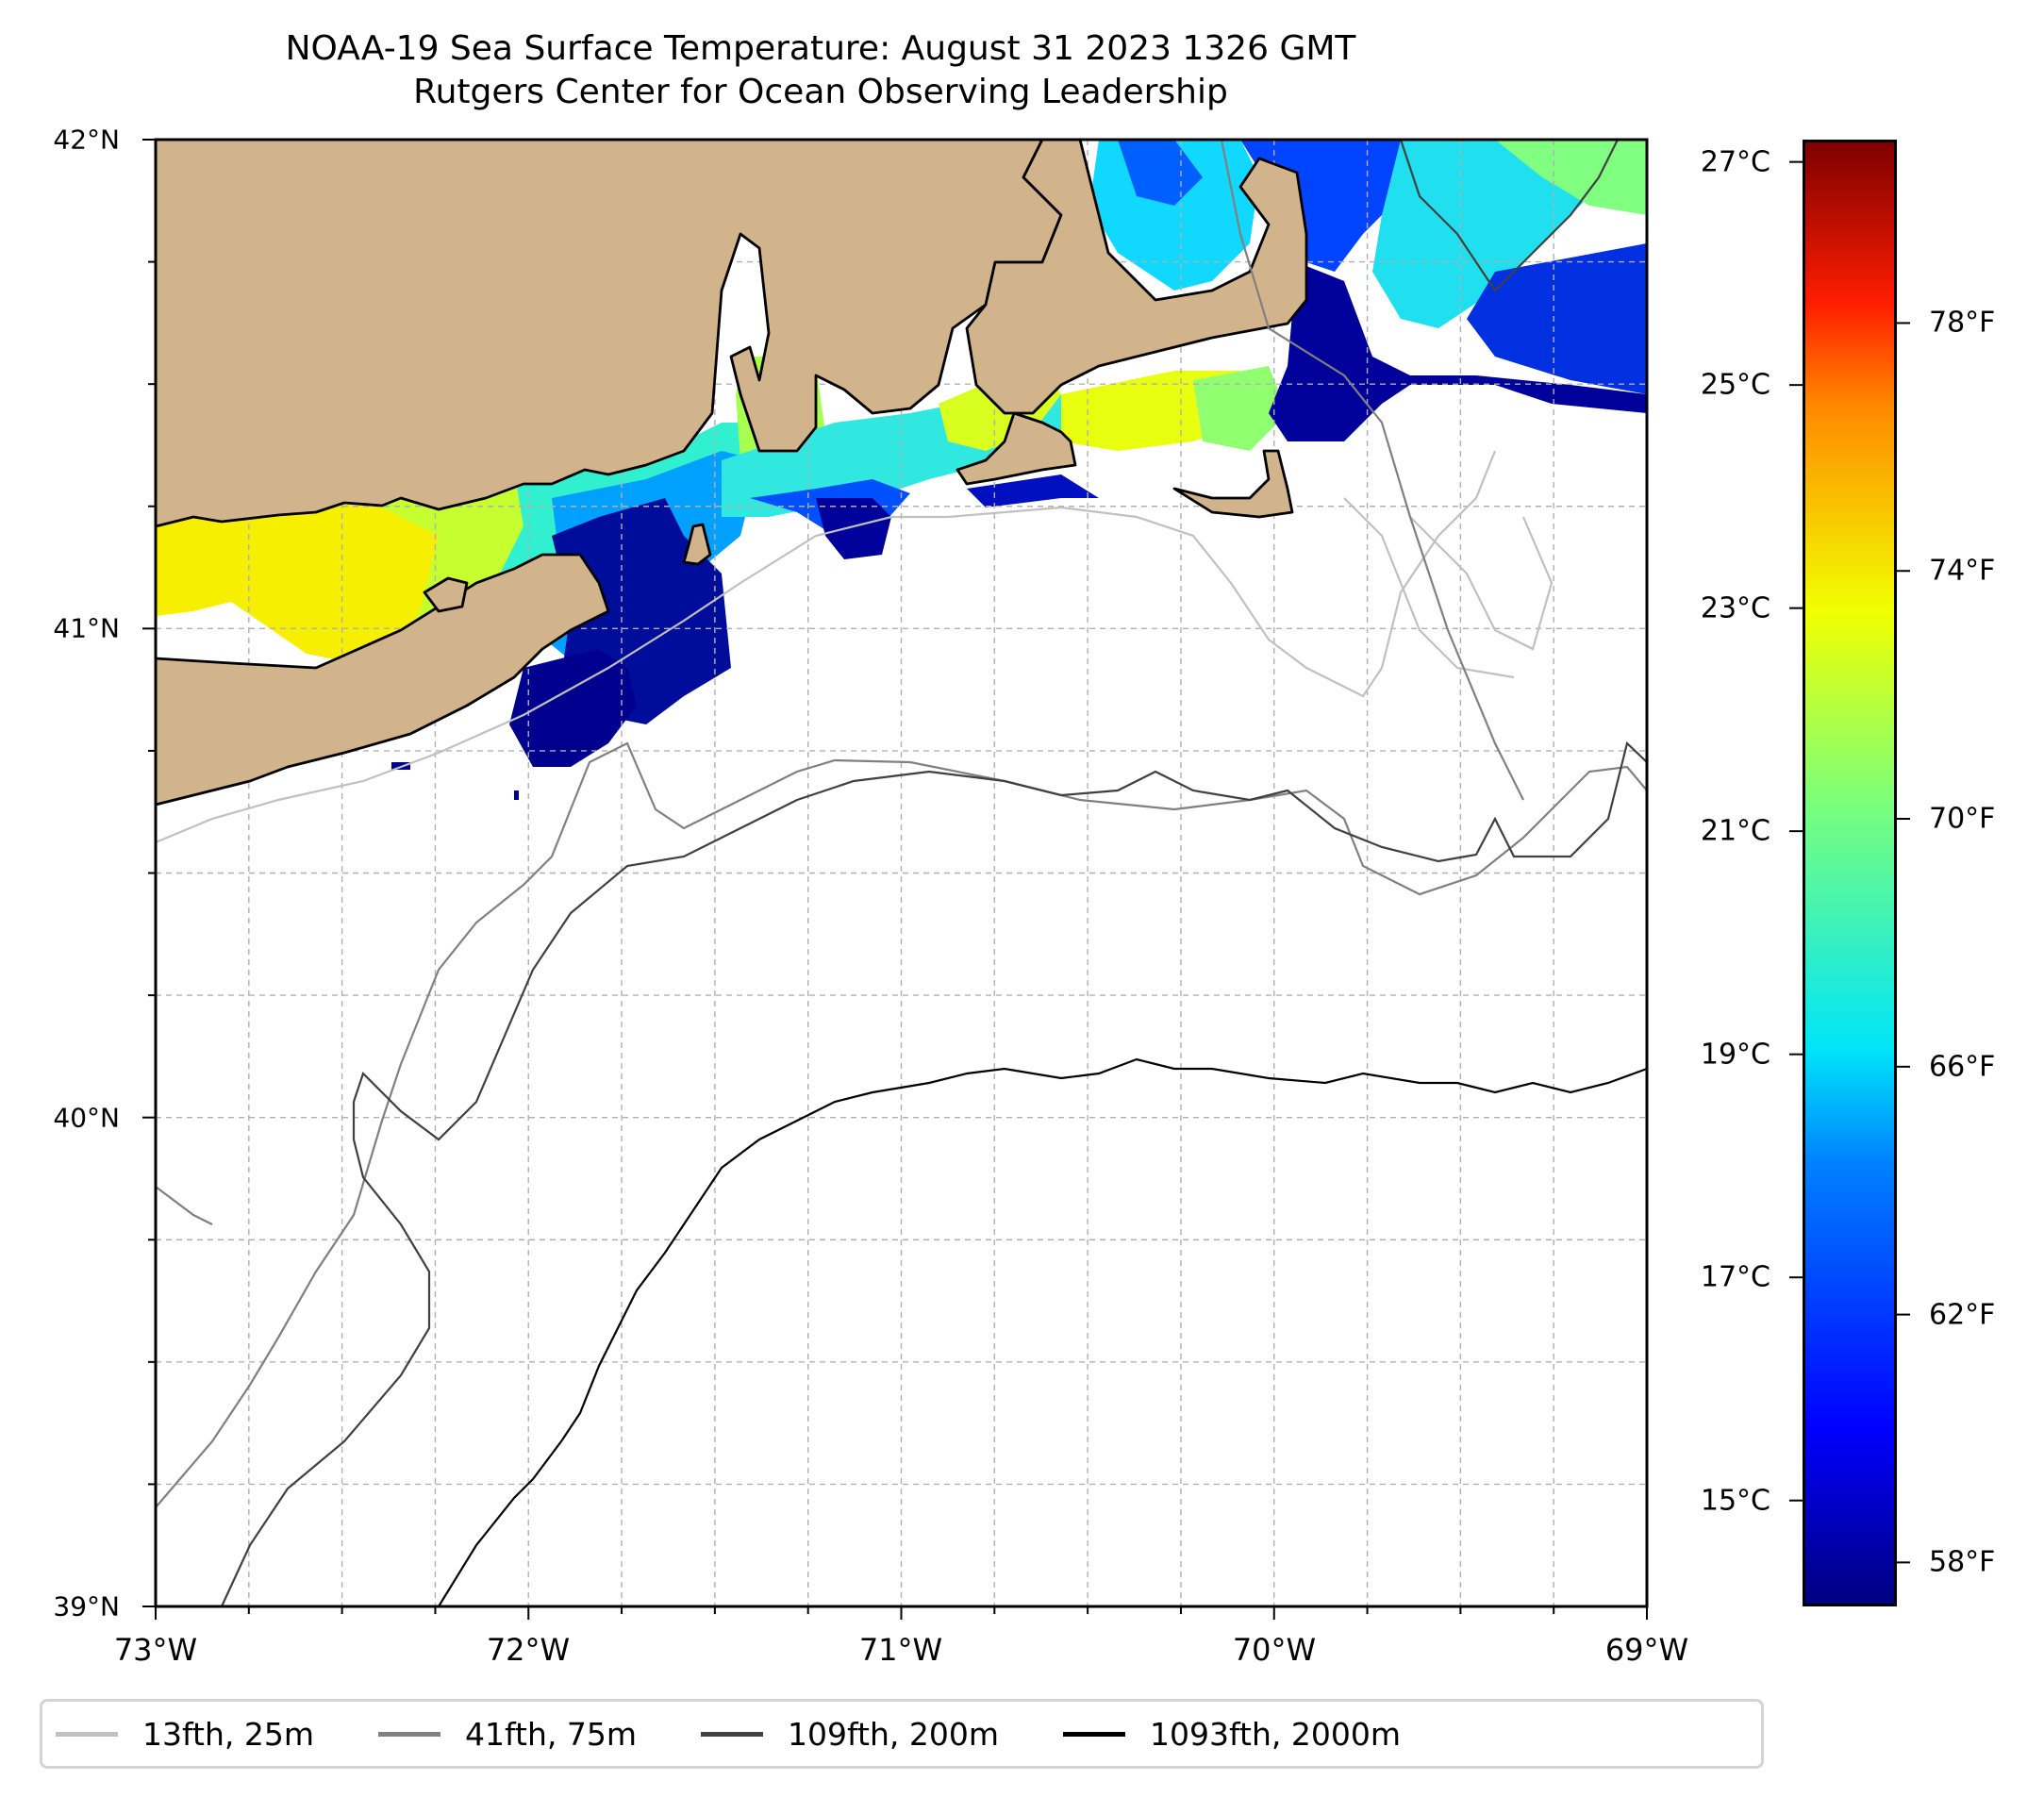 This screenshot has width=2044, height=1797. I want to click on contour-25m, so click(855, 647).